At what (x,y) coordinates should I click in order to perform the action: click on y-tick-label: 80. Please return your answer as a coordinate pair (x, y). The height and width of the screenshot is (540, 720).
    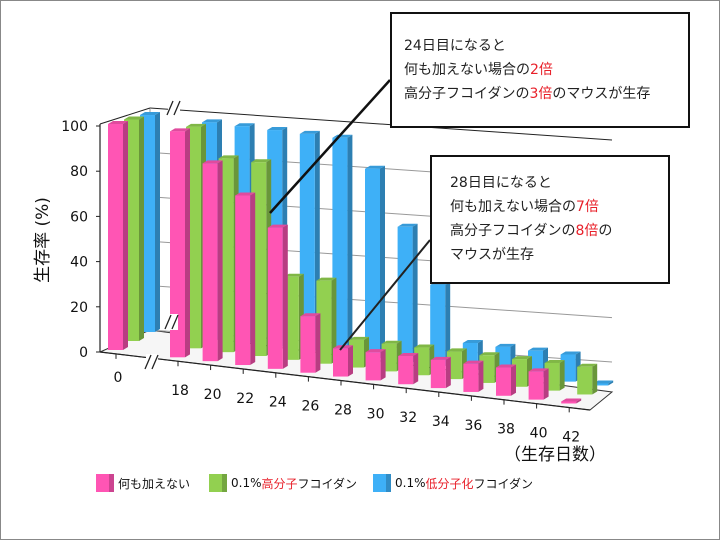
    Looking at the image, I should click on (79, 172).